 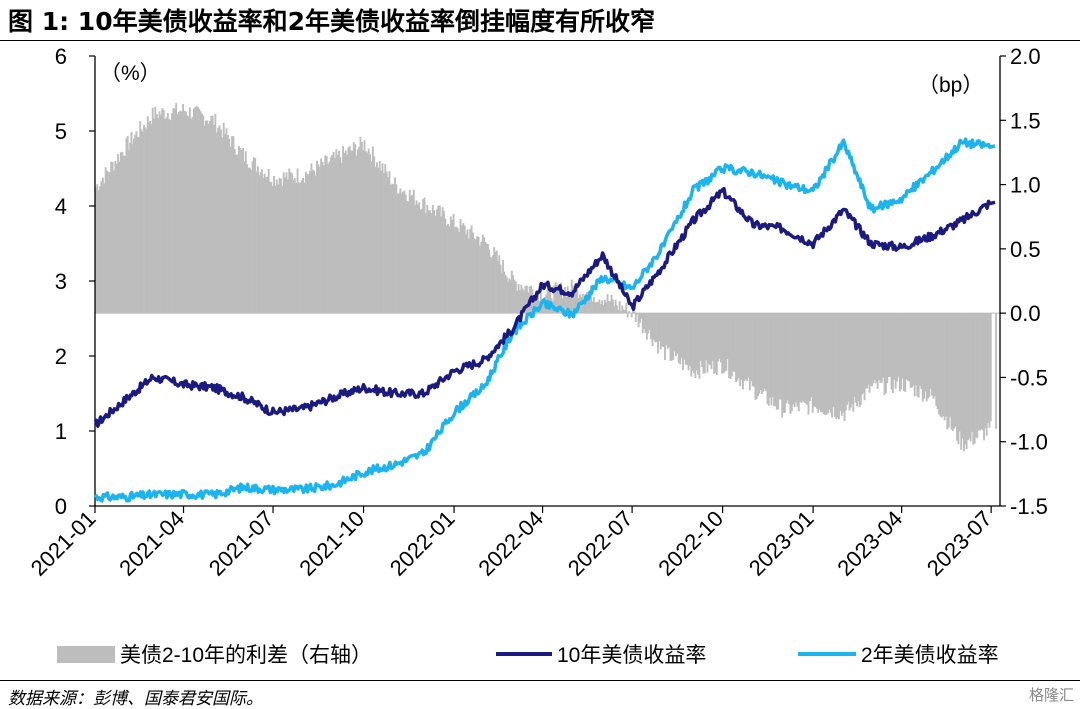 I want to click on left-tick-label: 3, so click(x=61, y=281).